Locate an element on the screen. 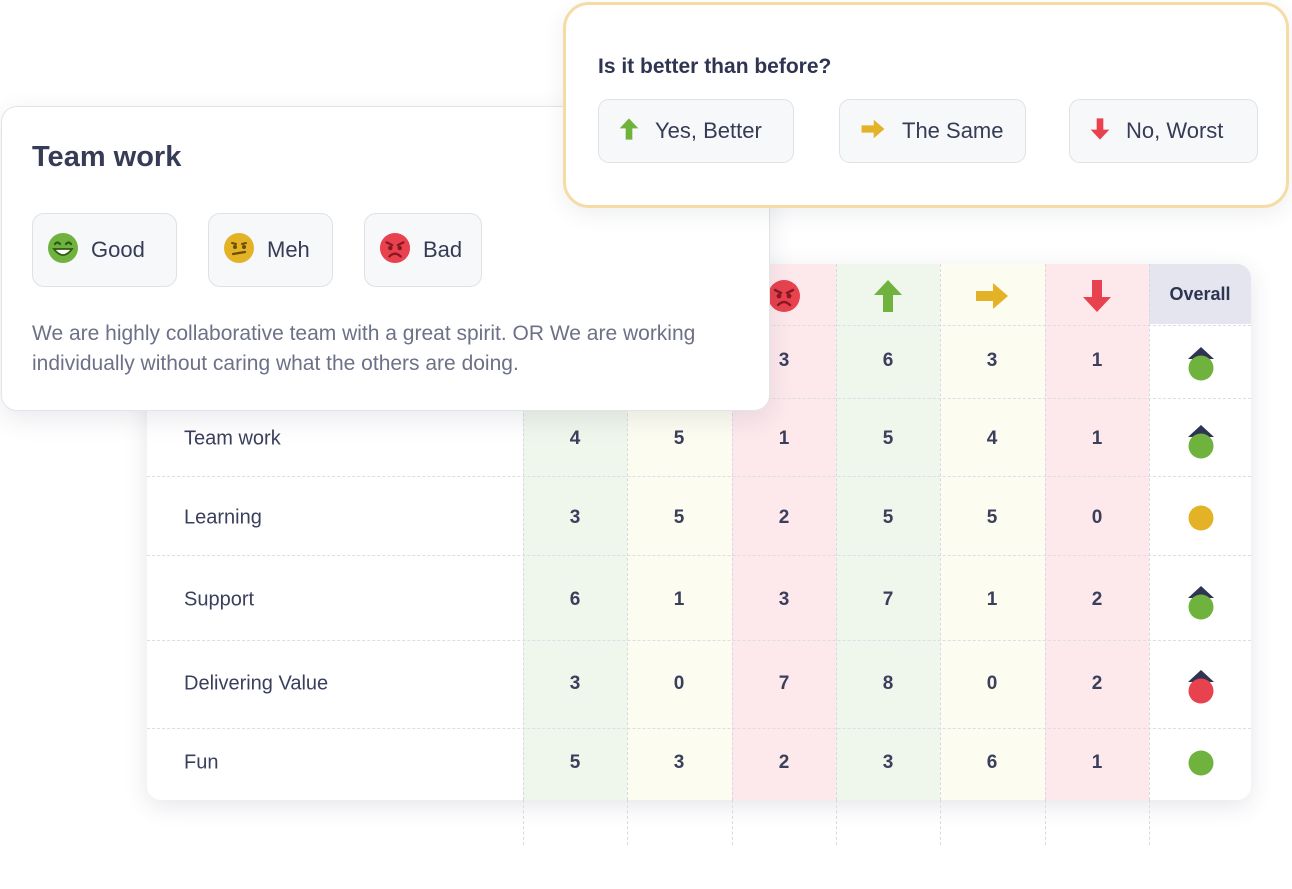  row-label: Fun is located at coordinates (201, 762).